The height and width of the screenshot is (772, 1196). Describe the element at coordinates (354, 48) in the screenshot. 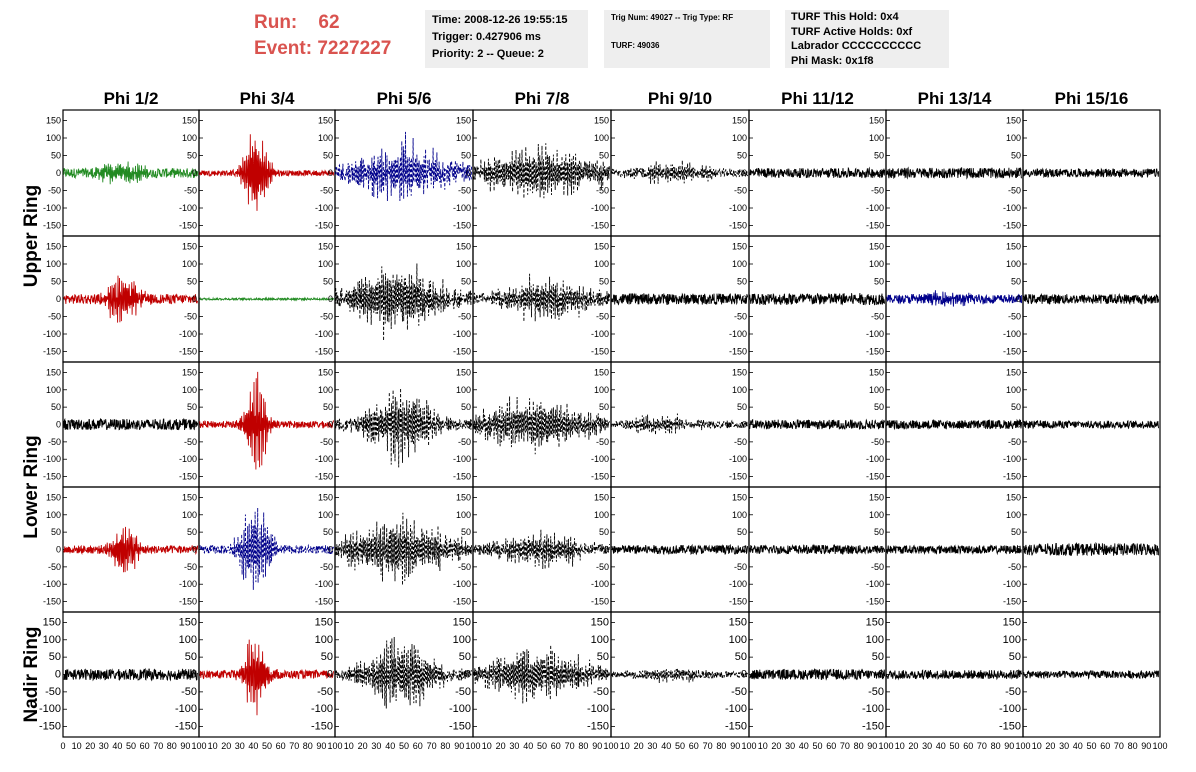

I see `event-value: 7227227` at that location.